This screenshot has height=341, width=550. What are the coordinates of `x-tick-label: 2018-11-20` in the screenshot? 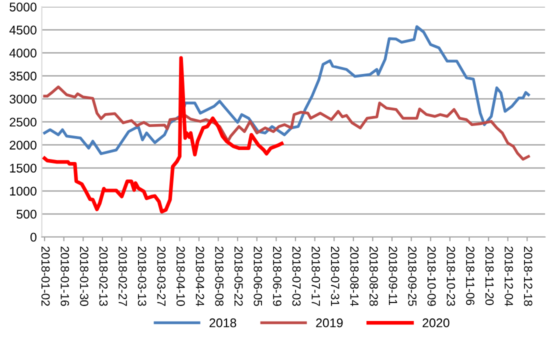 It's located at (489, 276).